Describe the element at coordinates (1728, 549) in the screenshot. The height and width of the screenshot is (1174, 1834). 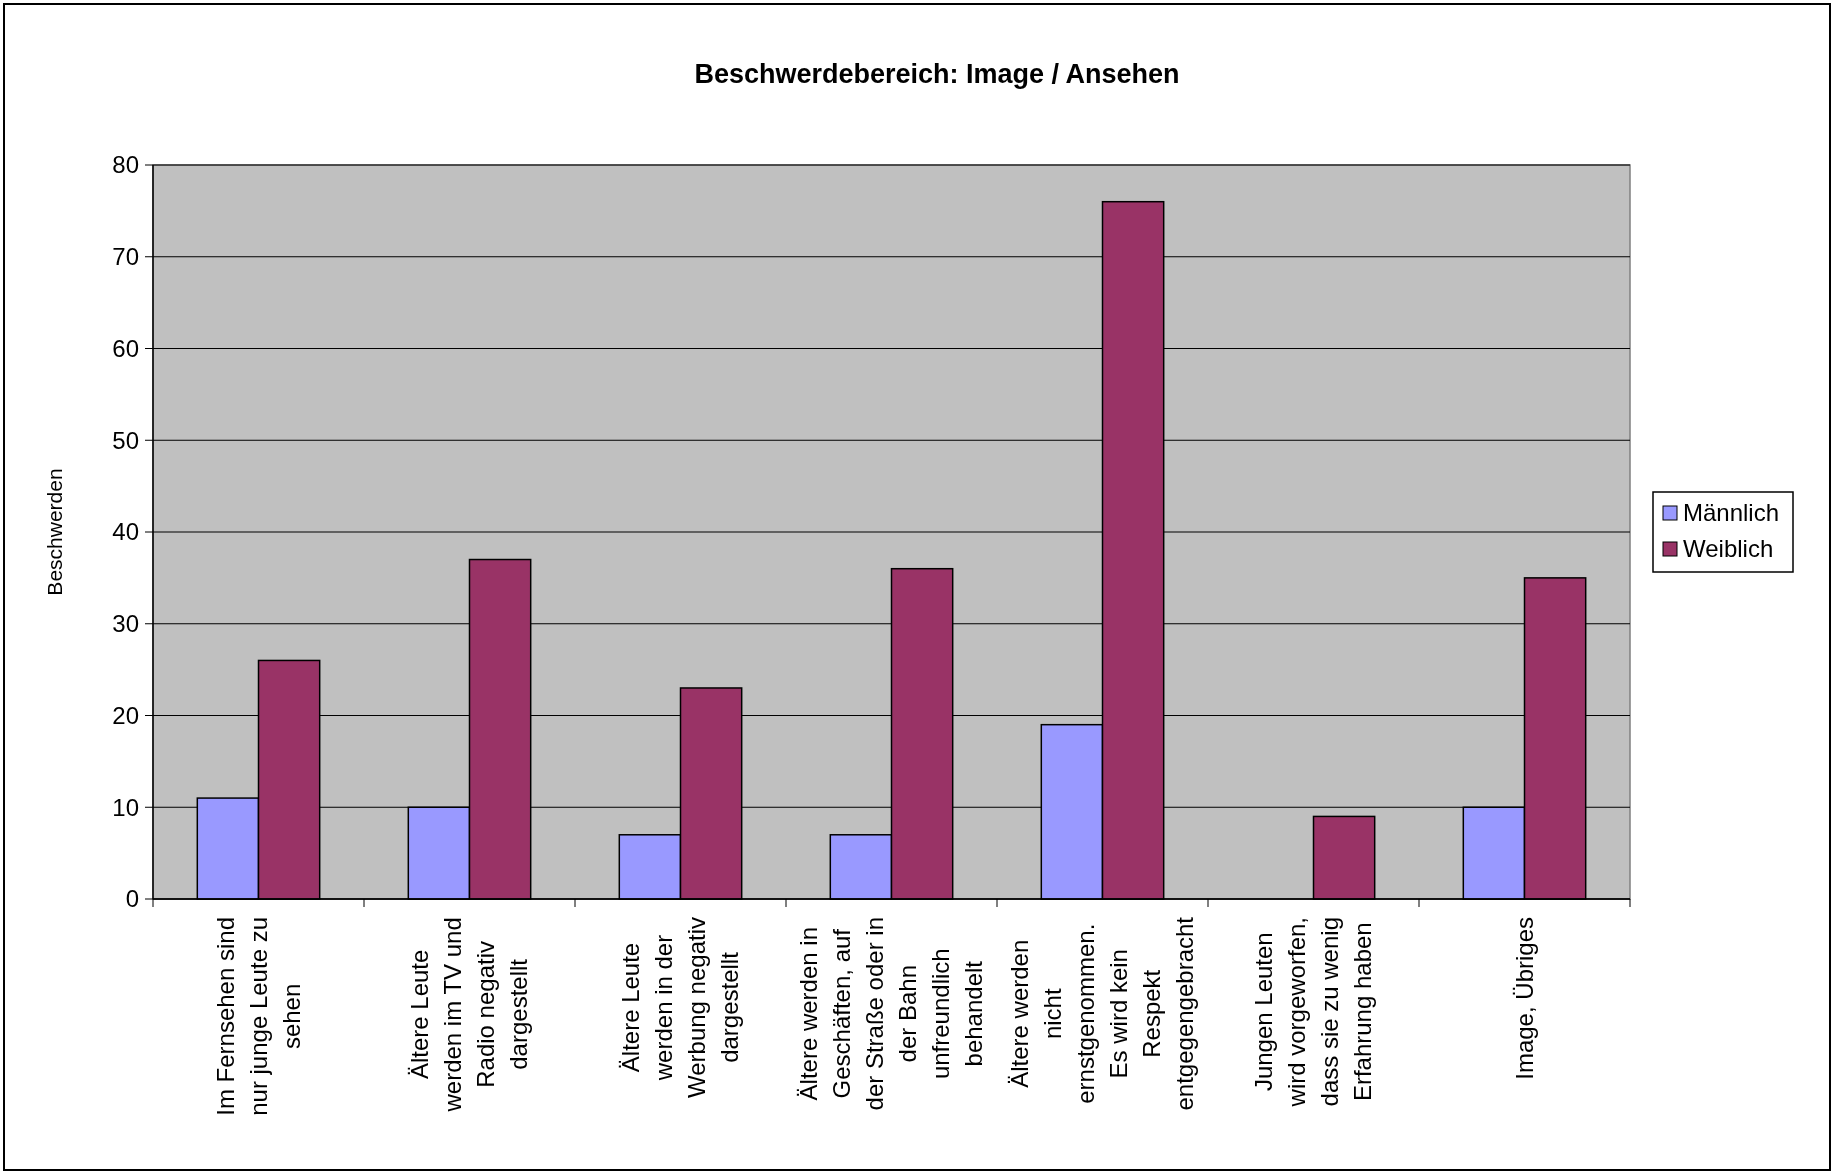
I see `legend-label: Weiblich` at that location.